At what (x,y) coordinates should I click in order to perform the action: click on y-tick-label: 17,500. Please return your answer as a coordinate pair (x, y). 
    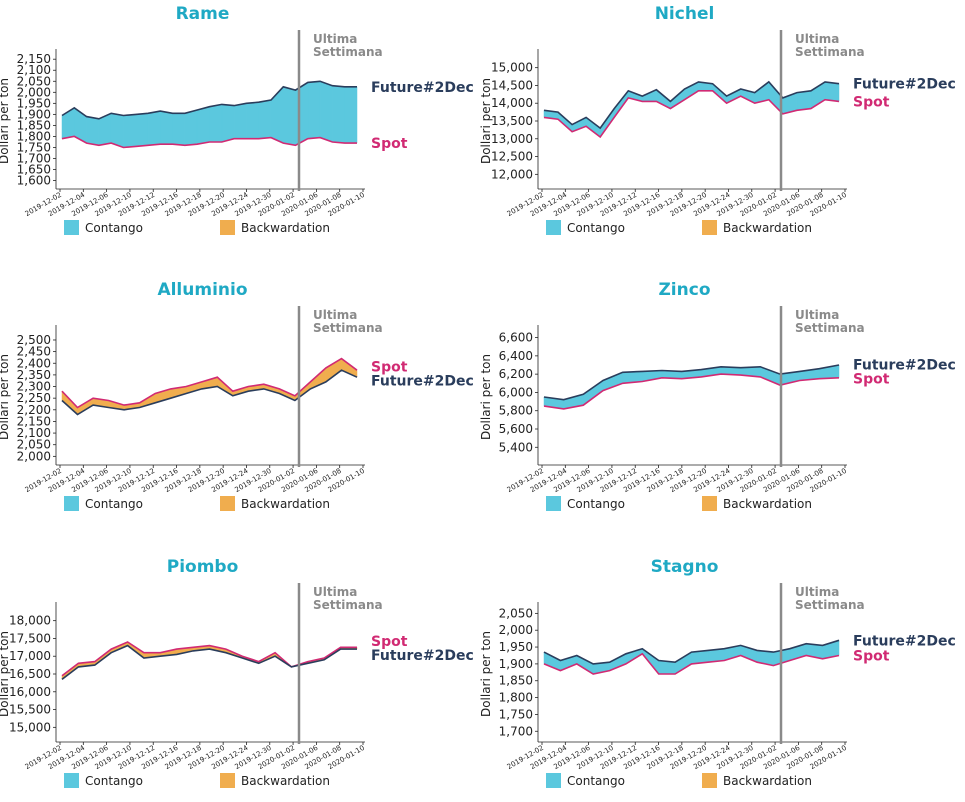
    Looking at the image, I should click on (30, 638).